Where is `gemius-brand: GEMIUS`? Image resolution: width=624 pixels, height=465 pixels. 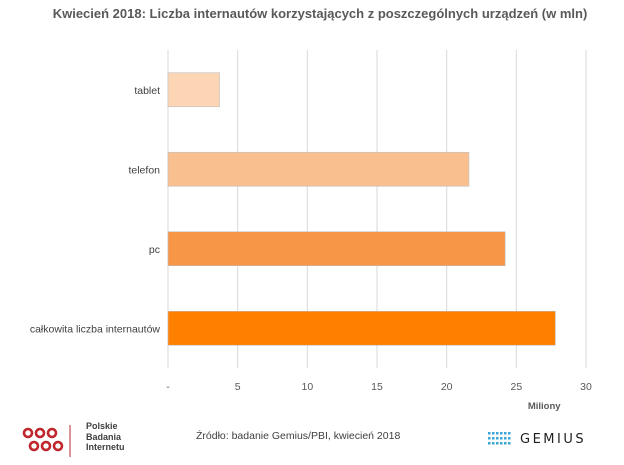 gemius-brand: GEMIUS is located at coordinates (553, 439).